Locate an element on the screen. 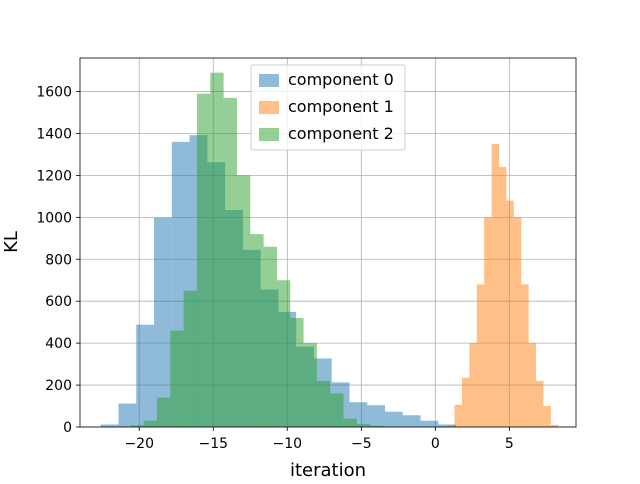  legend-label: component 2 is located at coordinates (341, 133).